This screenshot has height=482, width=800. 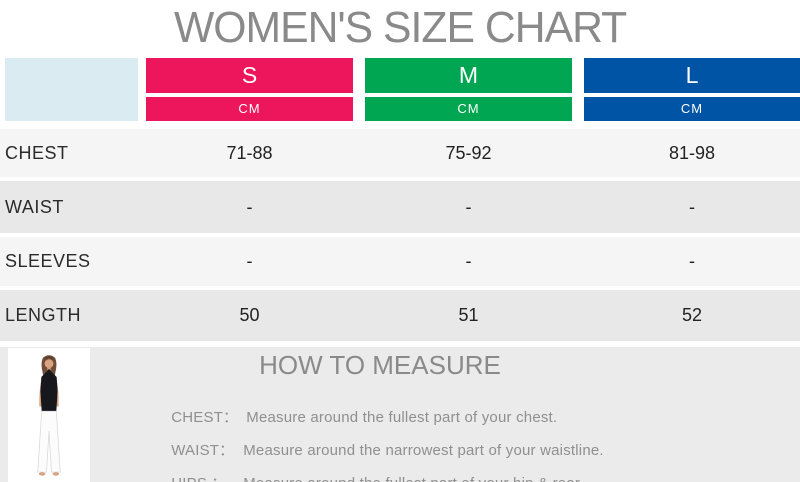 What do you see at coordinates (203, 477) in the screenshot?
I see `measure-label-hips: HIPS ：` at bounding box center [203, 477].